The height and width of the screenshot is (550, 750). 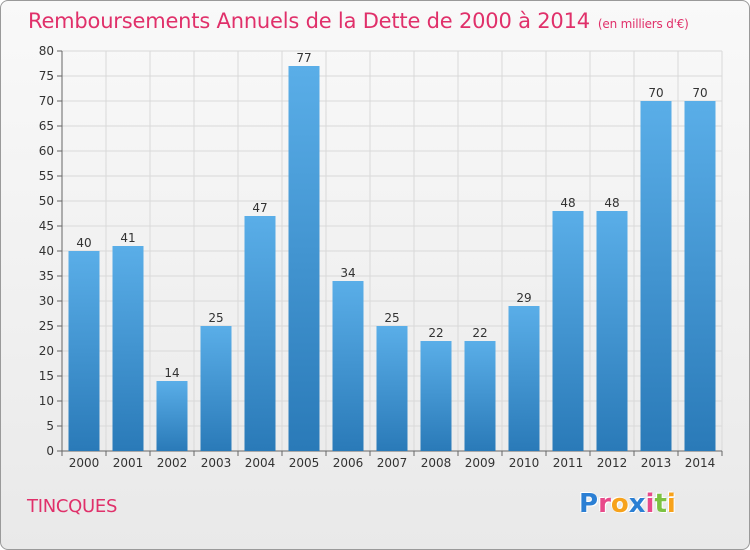 What do you see at coordinates (46, 301) in the screenshot?
I see `y-tick-label: 30` at bounding box center [46, 301].